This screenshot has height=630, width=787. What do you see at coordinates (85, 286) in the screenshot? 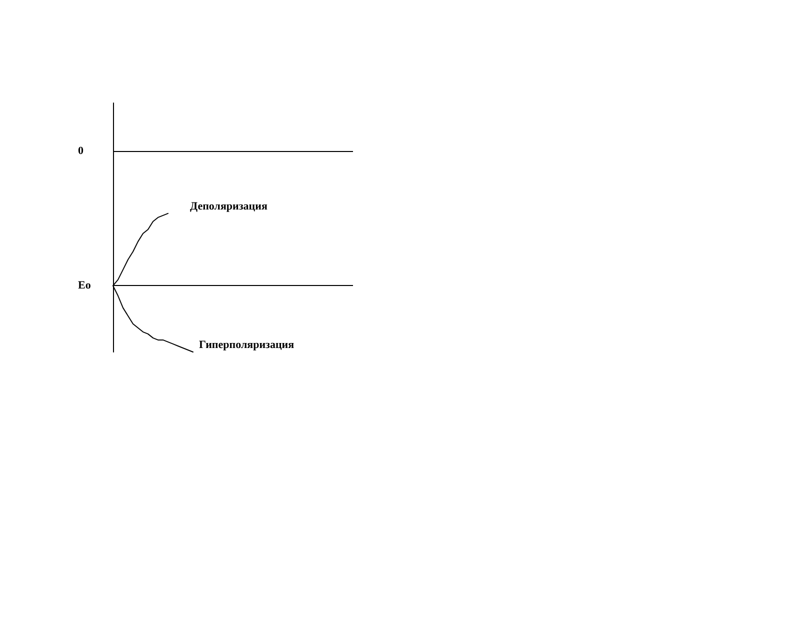
I see `ref-line-label: Eo` at bounding box center [85, 286].